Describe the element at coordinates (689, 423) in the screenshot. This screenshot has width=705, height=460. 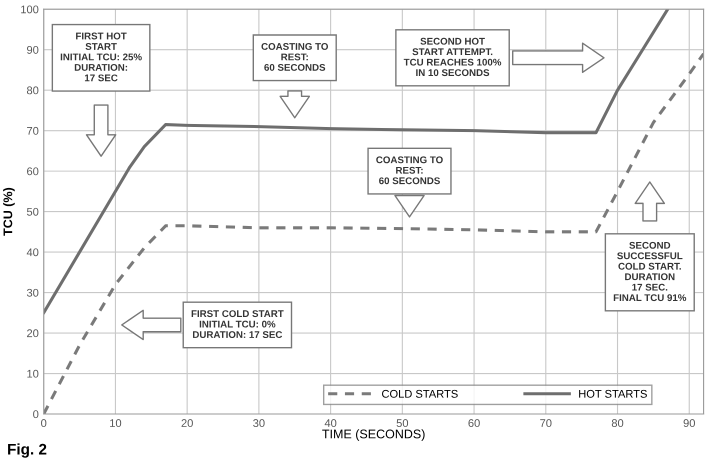
I see `x-tick-label: 90` at that location.